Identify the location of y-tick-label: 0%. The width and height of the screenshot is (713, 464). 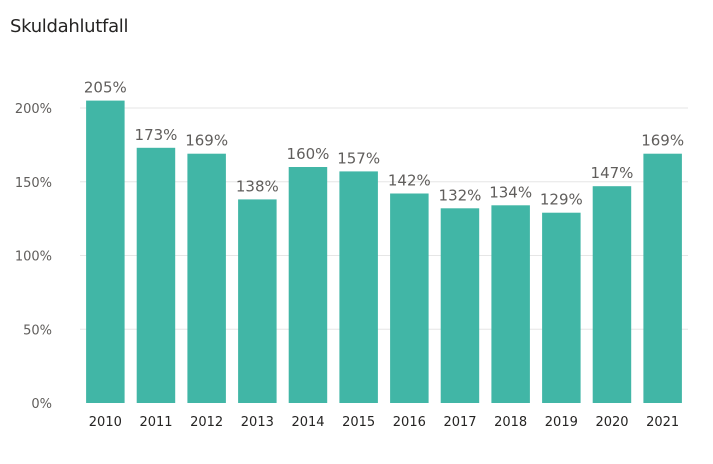
(41, 404).